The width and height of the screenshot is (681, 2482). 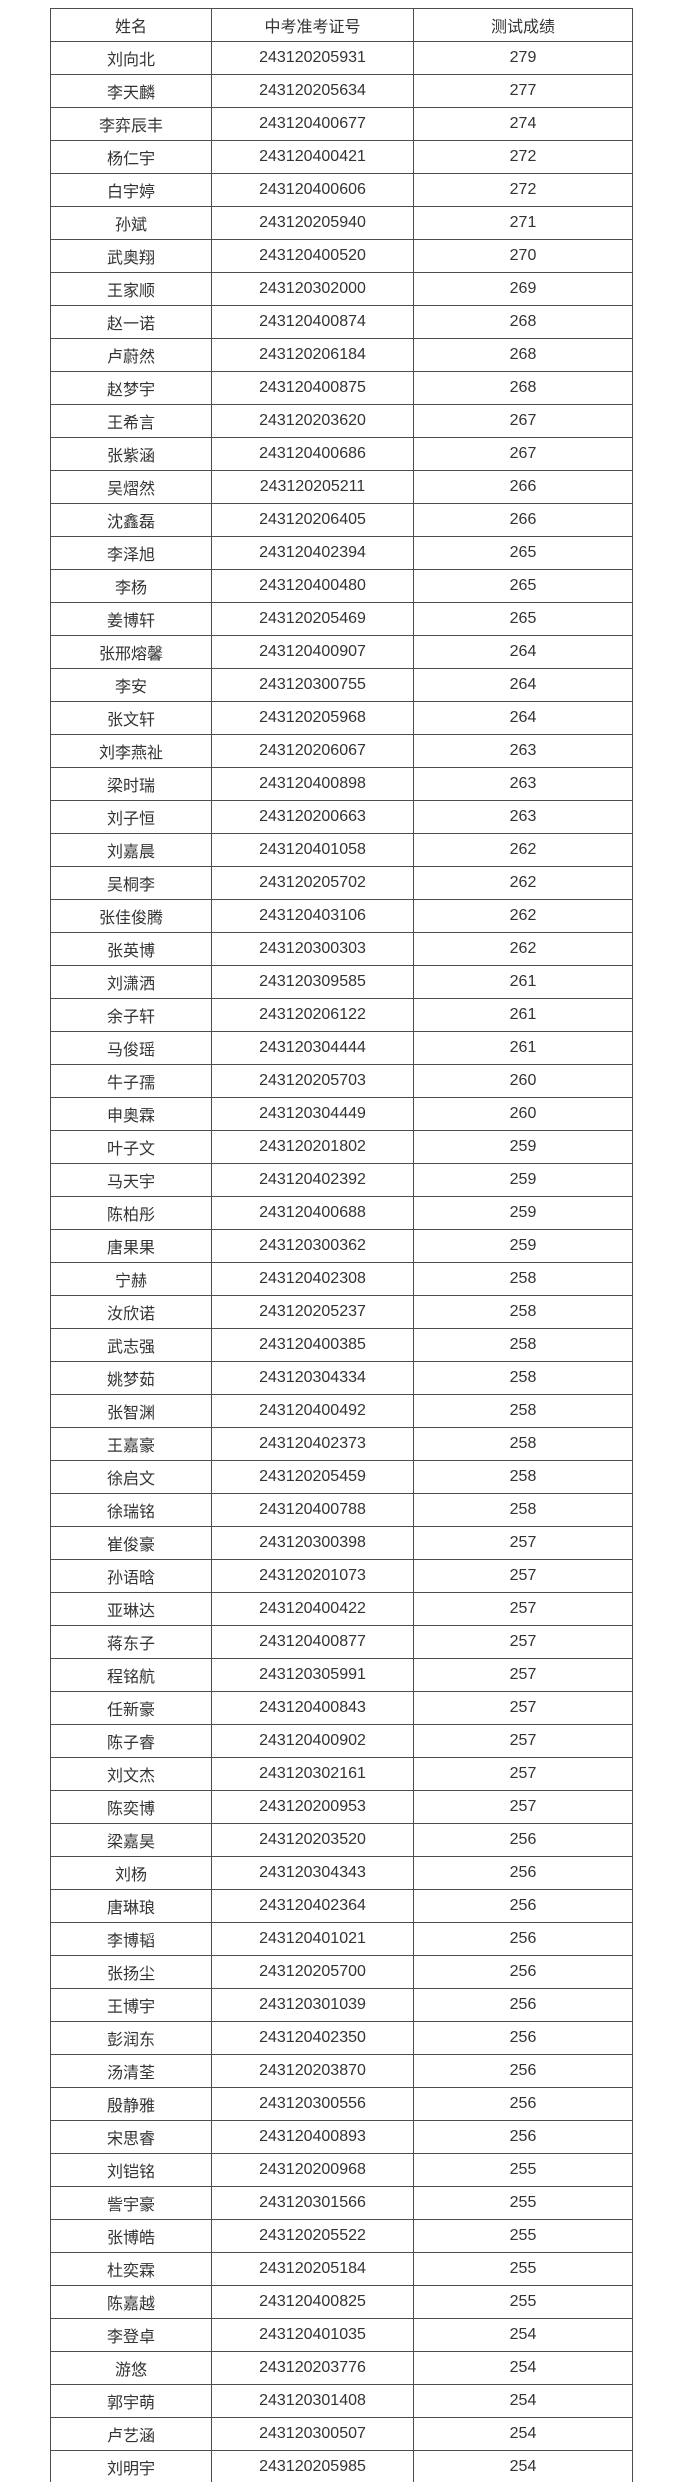 I want to click on name-cell: 任新豪, so click(x=131, y=1708).